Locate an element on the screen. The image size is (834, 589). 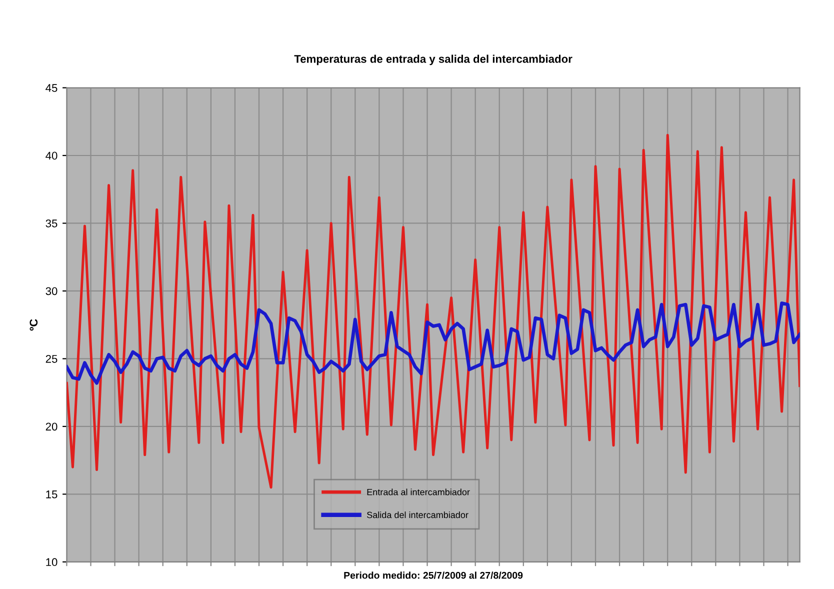
y-tick-label: 15 is located at coordinates (52, 494).